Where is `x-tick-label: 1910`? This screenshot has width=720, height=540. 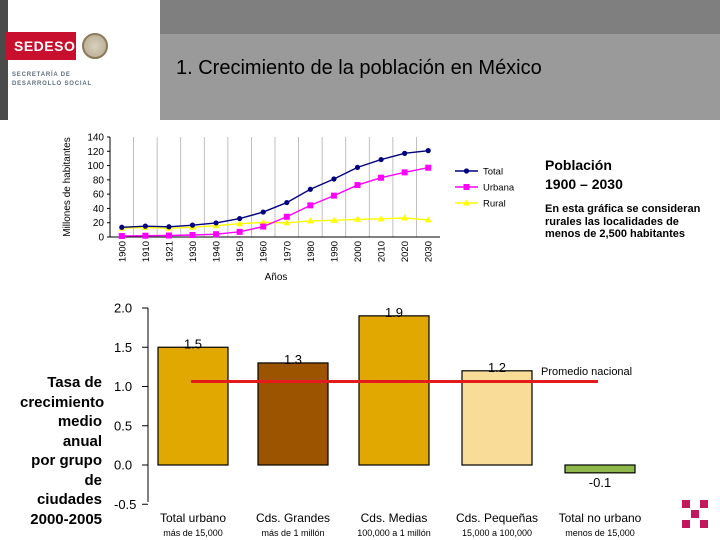
x-tick-label: 1910 is located at coordinates (146, 251).